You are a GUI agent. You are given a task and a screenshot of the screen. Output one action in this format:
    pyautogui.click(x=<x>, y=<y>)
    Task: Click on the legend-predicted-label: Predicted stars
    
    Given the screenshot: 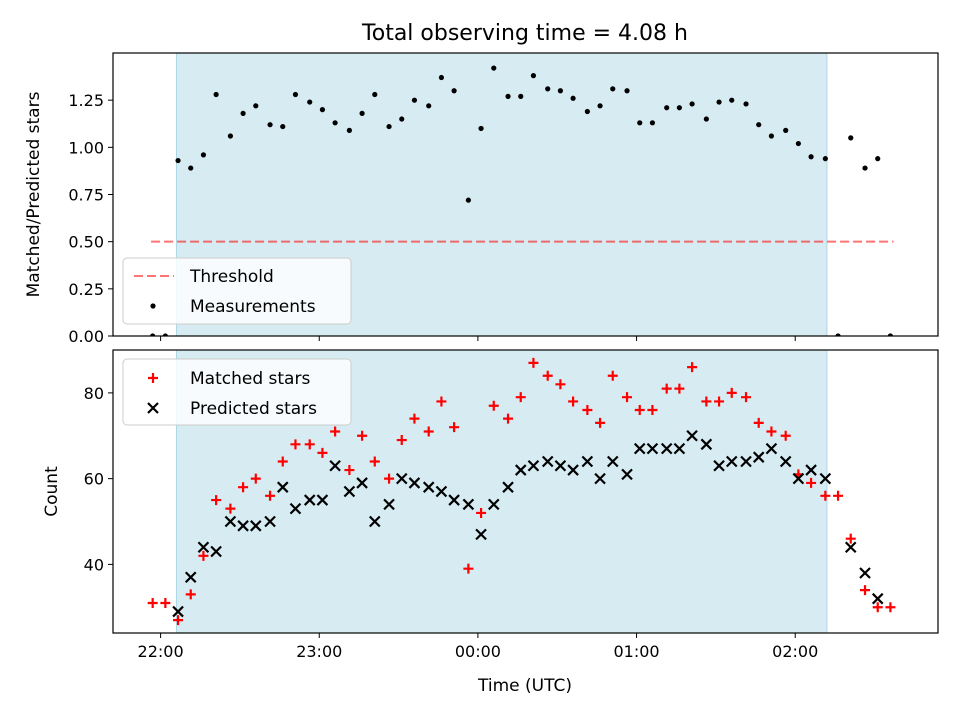 What is the action you would take?
    pyautogui.click(x=253, y=409)
    